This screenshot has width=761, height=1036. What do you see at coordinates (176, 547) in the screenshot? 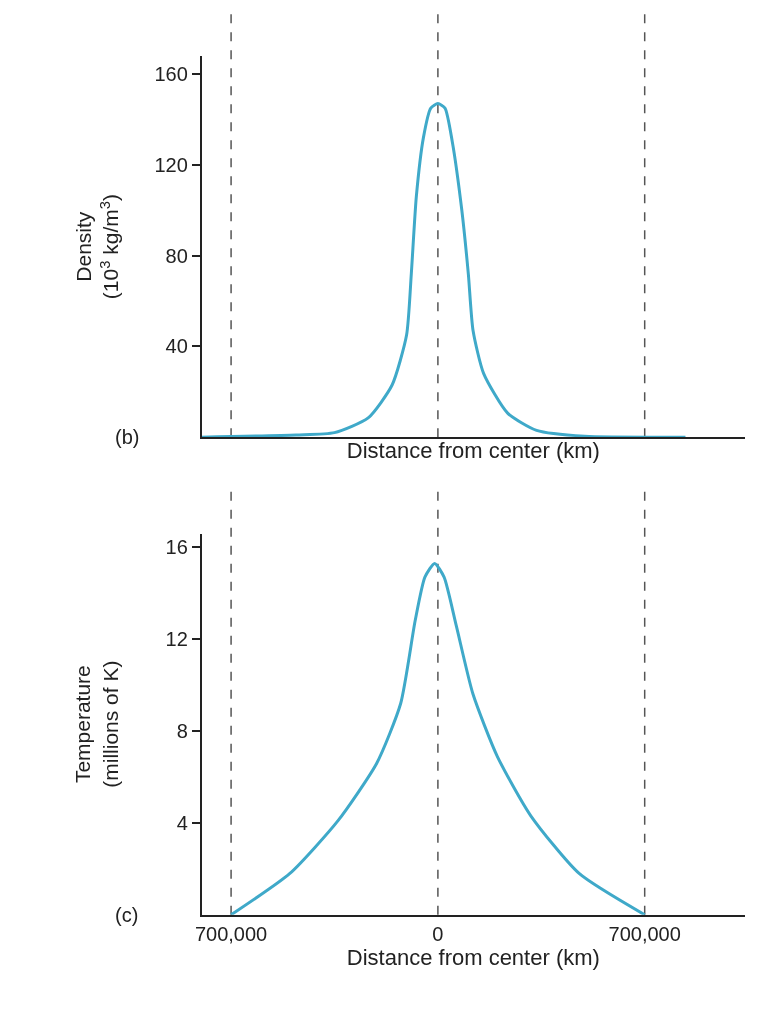
I see `y-tick-label: 16` at bounding box center [176, 547].